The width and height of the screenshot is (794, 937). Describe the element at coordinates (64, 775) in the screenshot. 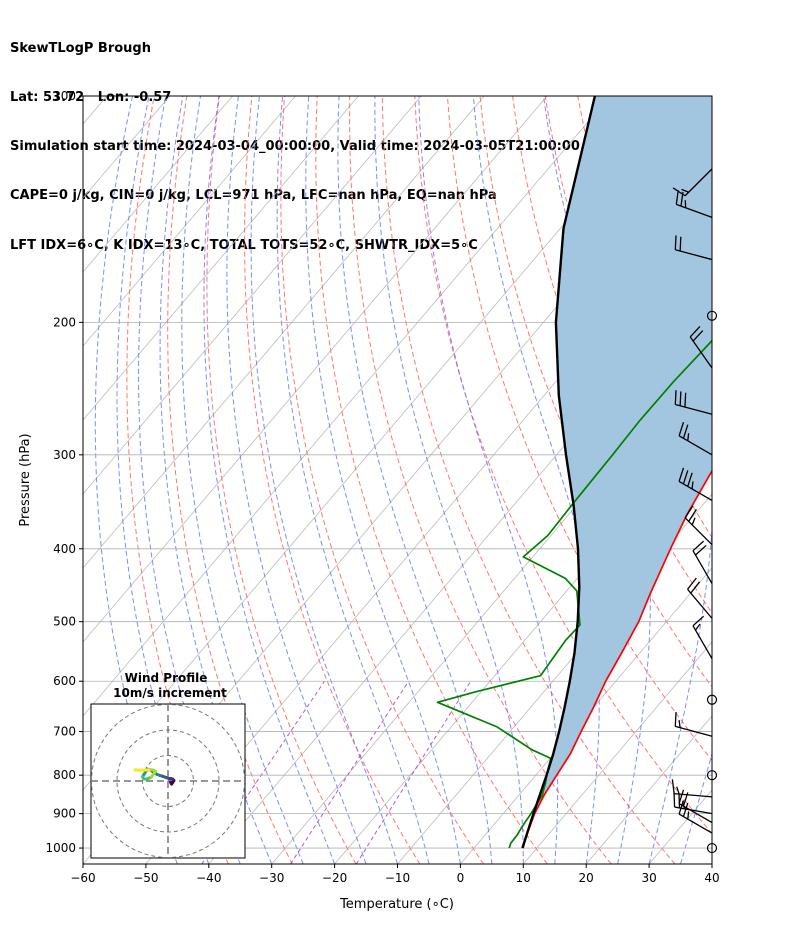

I see `y-tick-label: 800` at that location.